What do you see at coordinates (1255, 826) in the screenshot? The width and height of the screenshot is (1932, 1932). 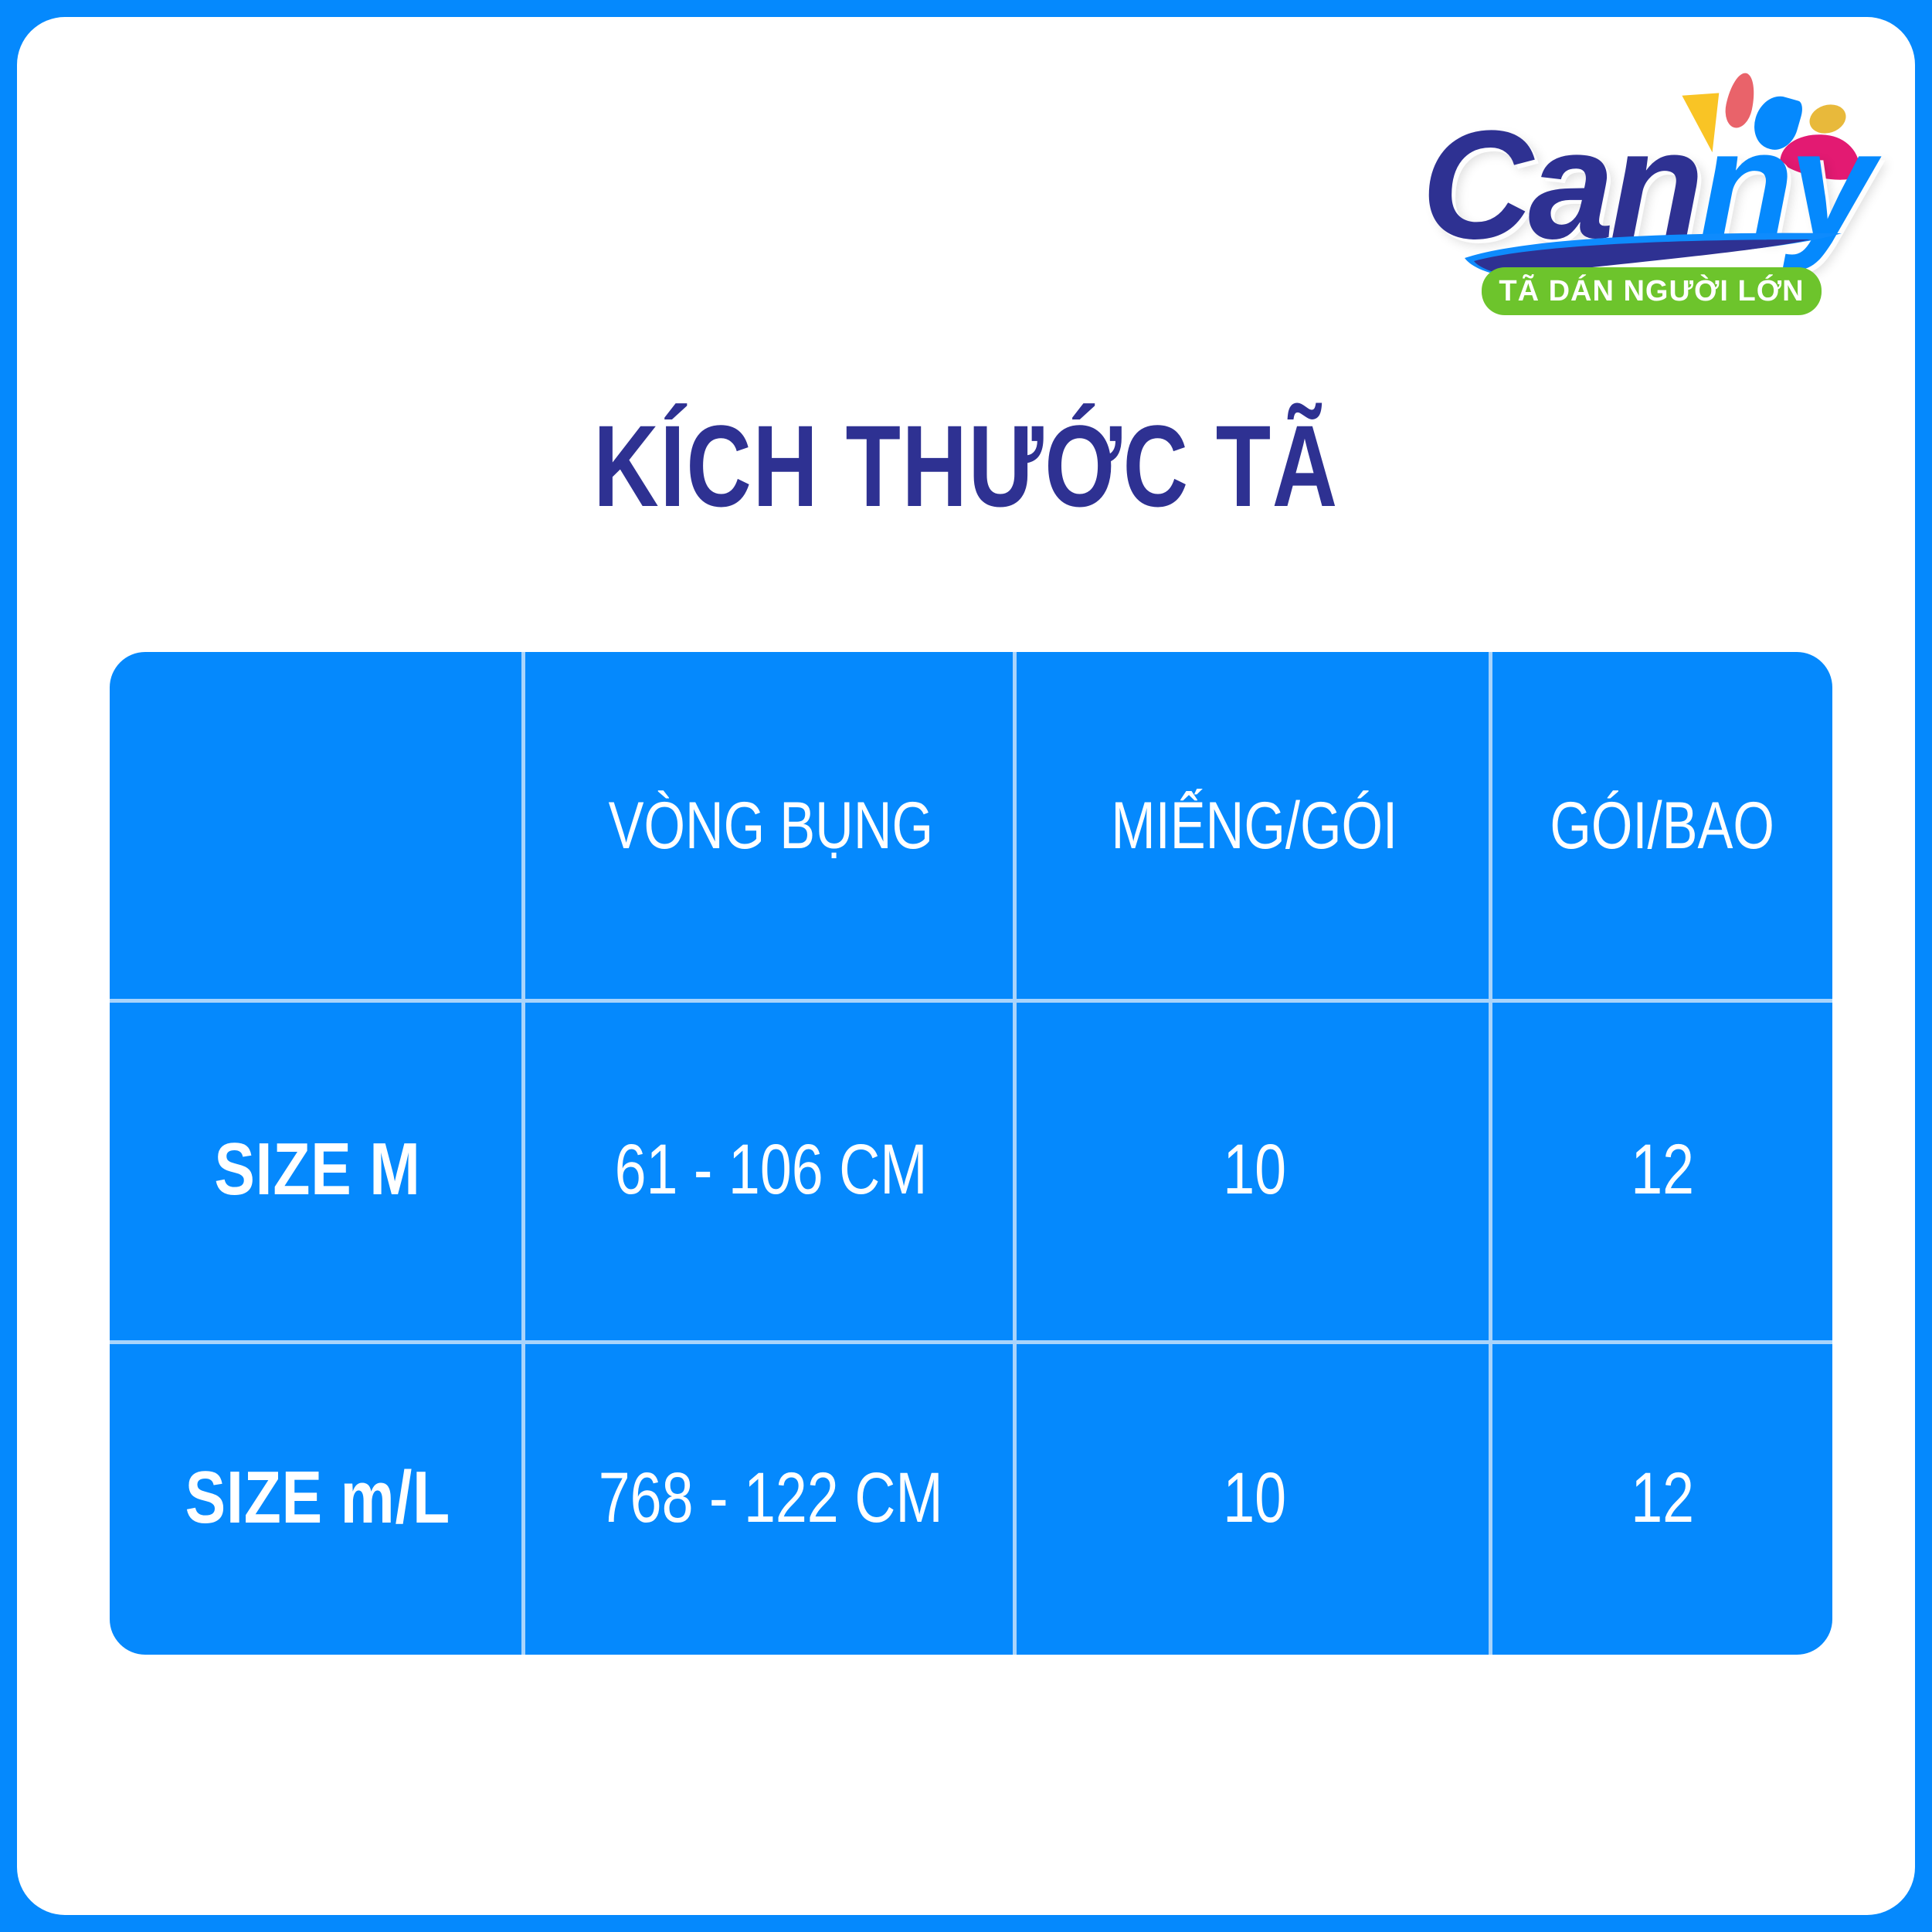 I see `table-header-cell-pieces-per-pack: MIẾNG/GÓI` at bounding box center [1255, 826].